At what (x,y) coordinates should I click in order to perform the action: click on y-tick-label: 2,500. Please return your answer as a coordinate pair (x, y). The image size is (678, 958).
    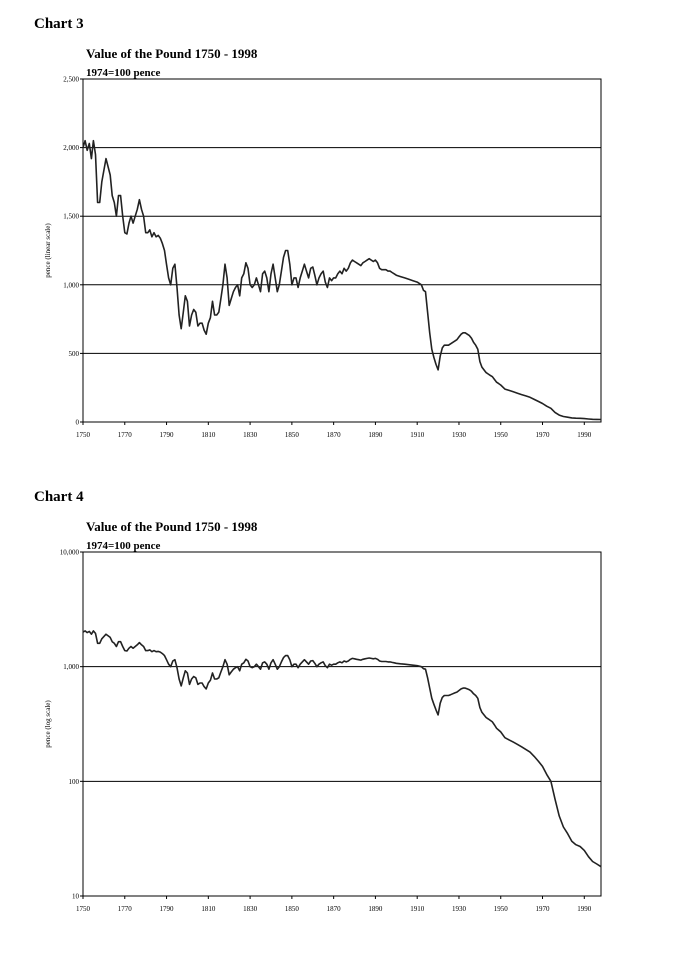
    Looking at the image, I should click on (71, 80).